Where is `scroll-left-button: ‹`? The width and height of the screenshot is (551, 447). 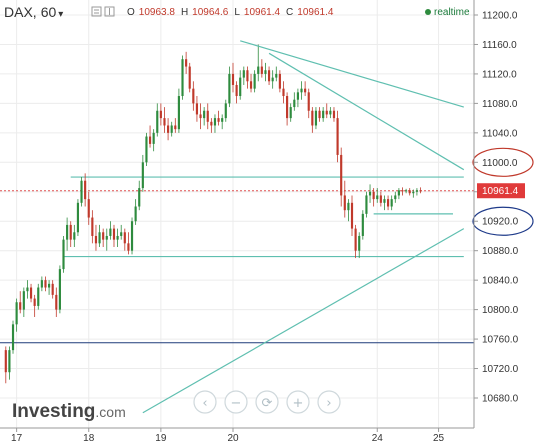
scroll-left-button: ‹ is located at coordinates (205, 402).